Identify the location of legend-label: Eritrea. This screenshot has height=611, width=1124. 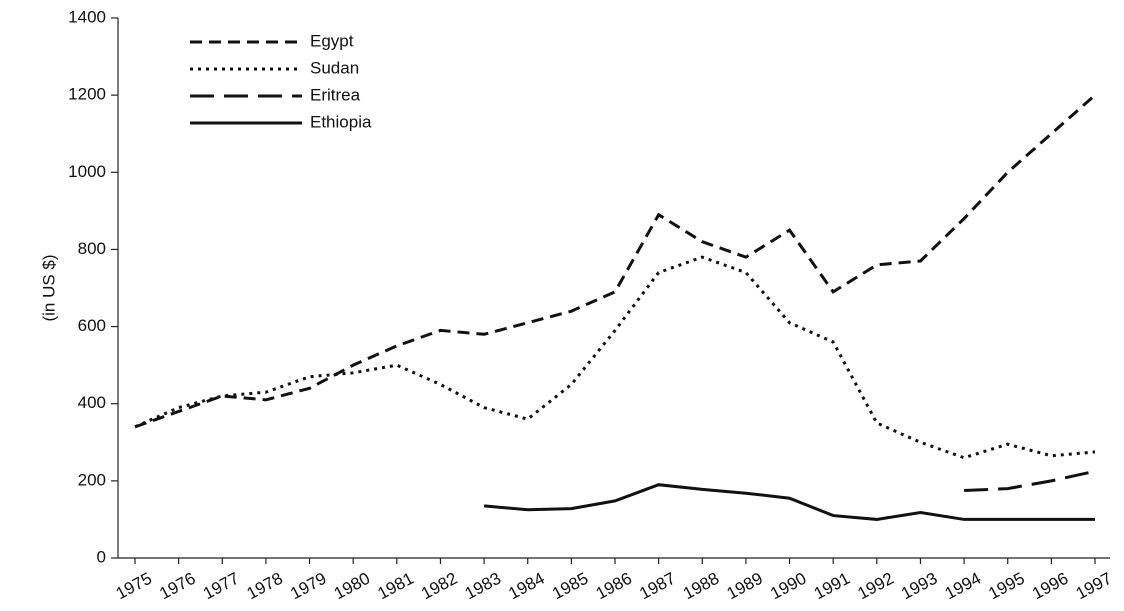
(335, 94).